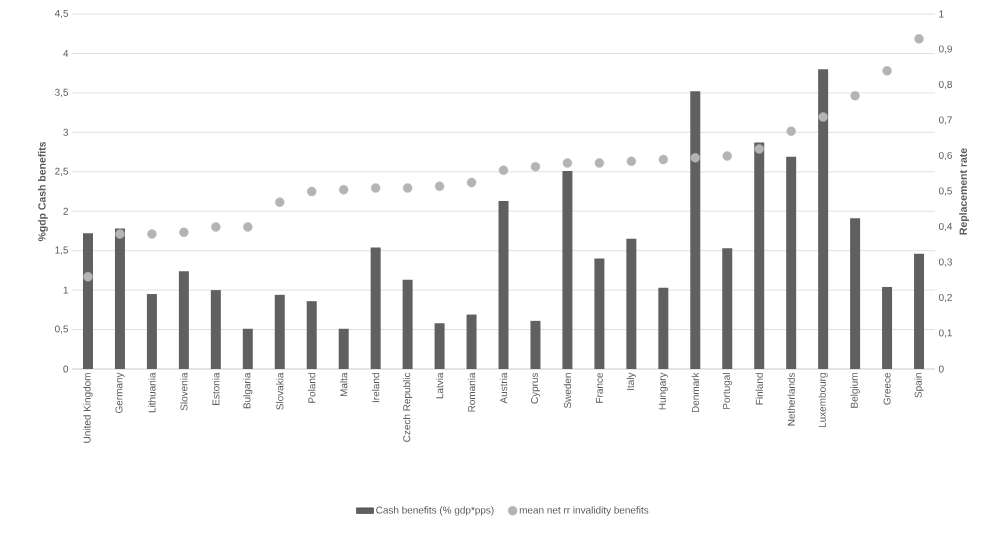 This screenshot has width=1004, height=534. Describe the element at coordinates (631, 381) in the screenshot. I see `x-tick-label: Italy` at that location.